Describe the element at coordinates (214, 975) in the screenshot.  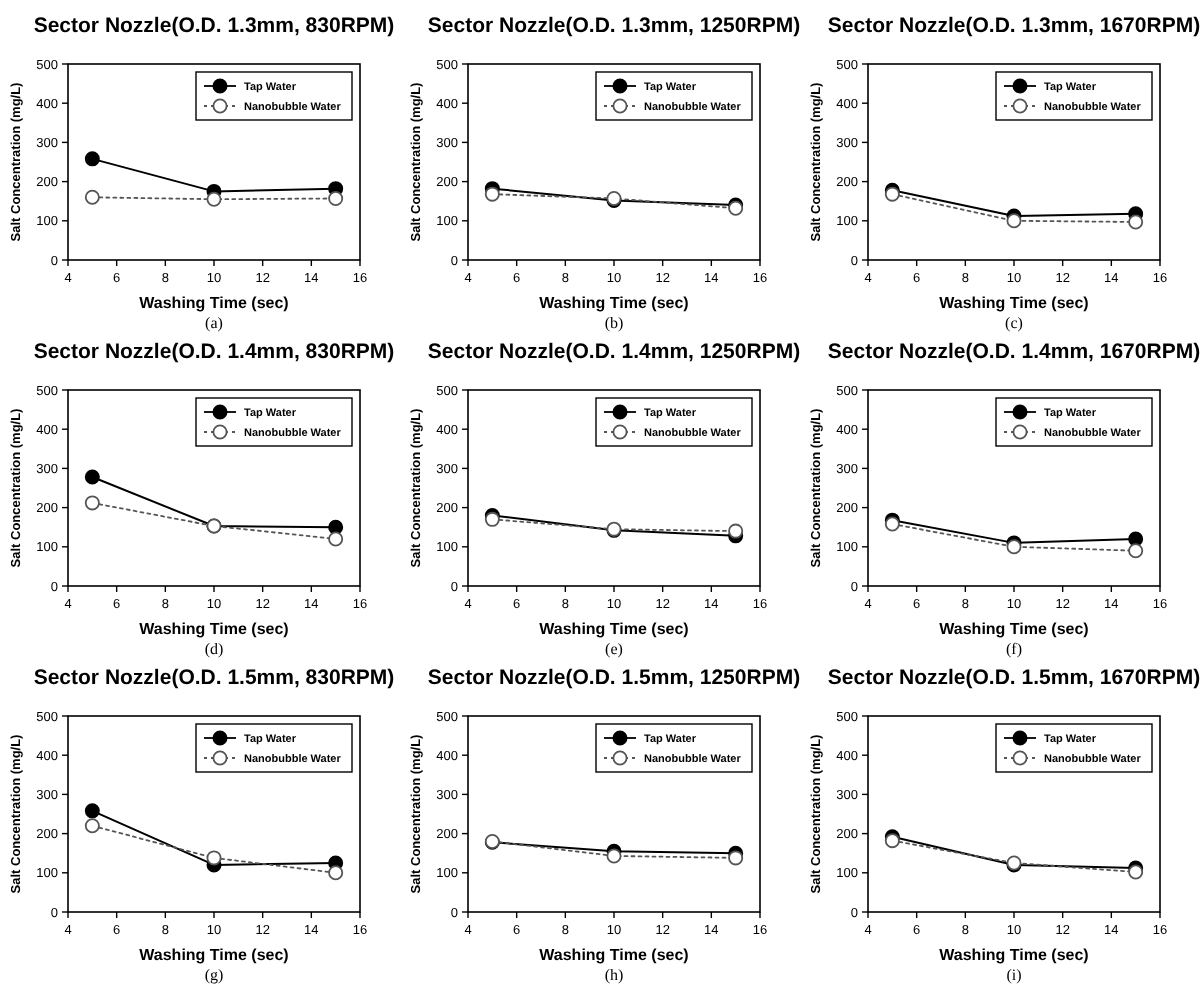
I see `text: (g)` at that location.